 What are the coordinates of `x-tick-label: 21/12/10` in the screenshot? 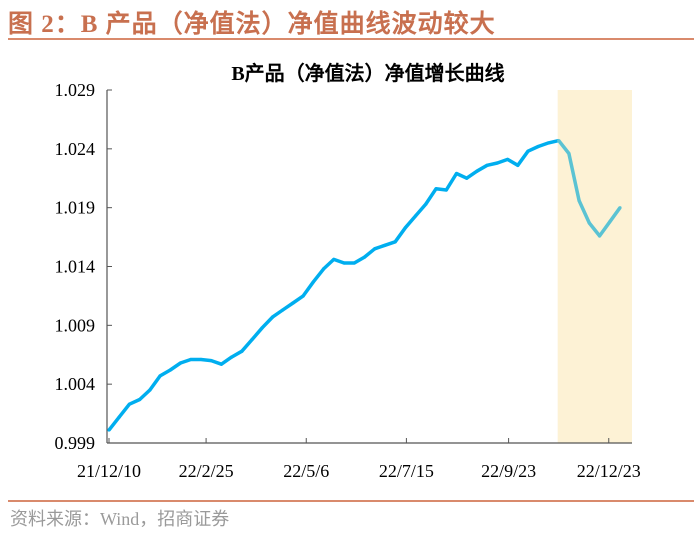 It's located at (109, 471).